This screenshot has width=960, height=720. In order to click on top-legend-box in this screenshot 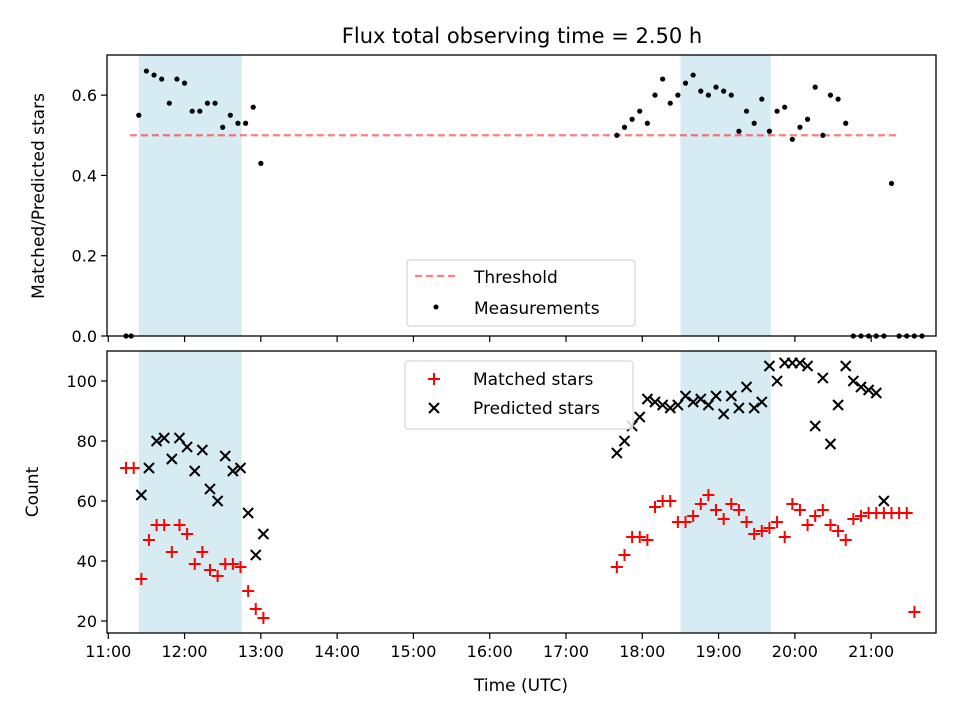, I will do `click(521, 293)`.